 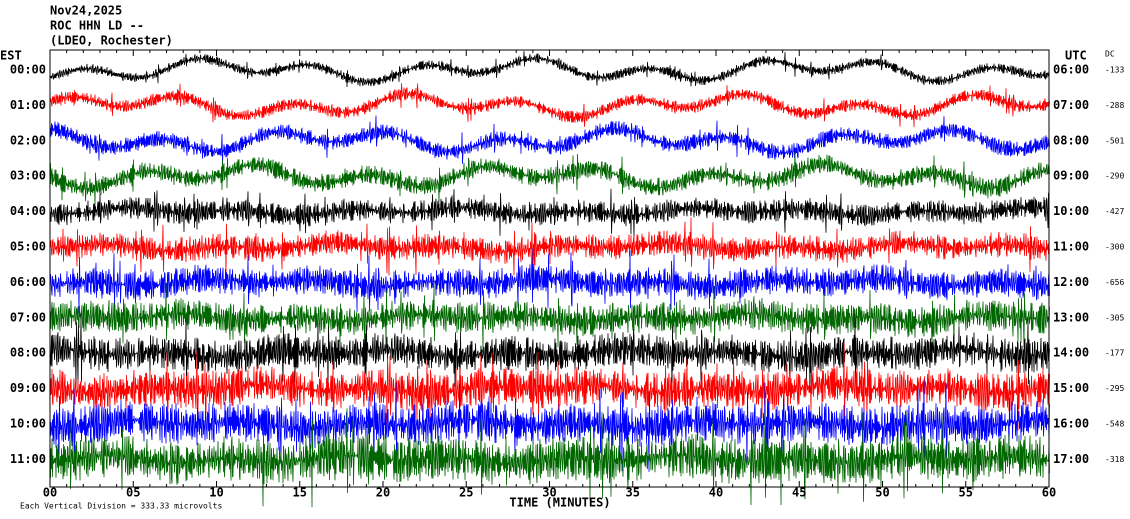 I want to click on est-label: 08:00, so click(x=28, y=353).